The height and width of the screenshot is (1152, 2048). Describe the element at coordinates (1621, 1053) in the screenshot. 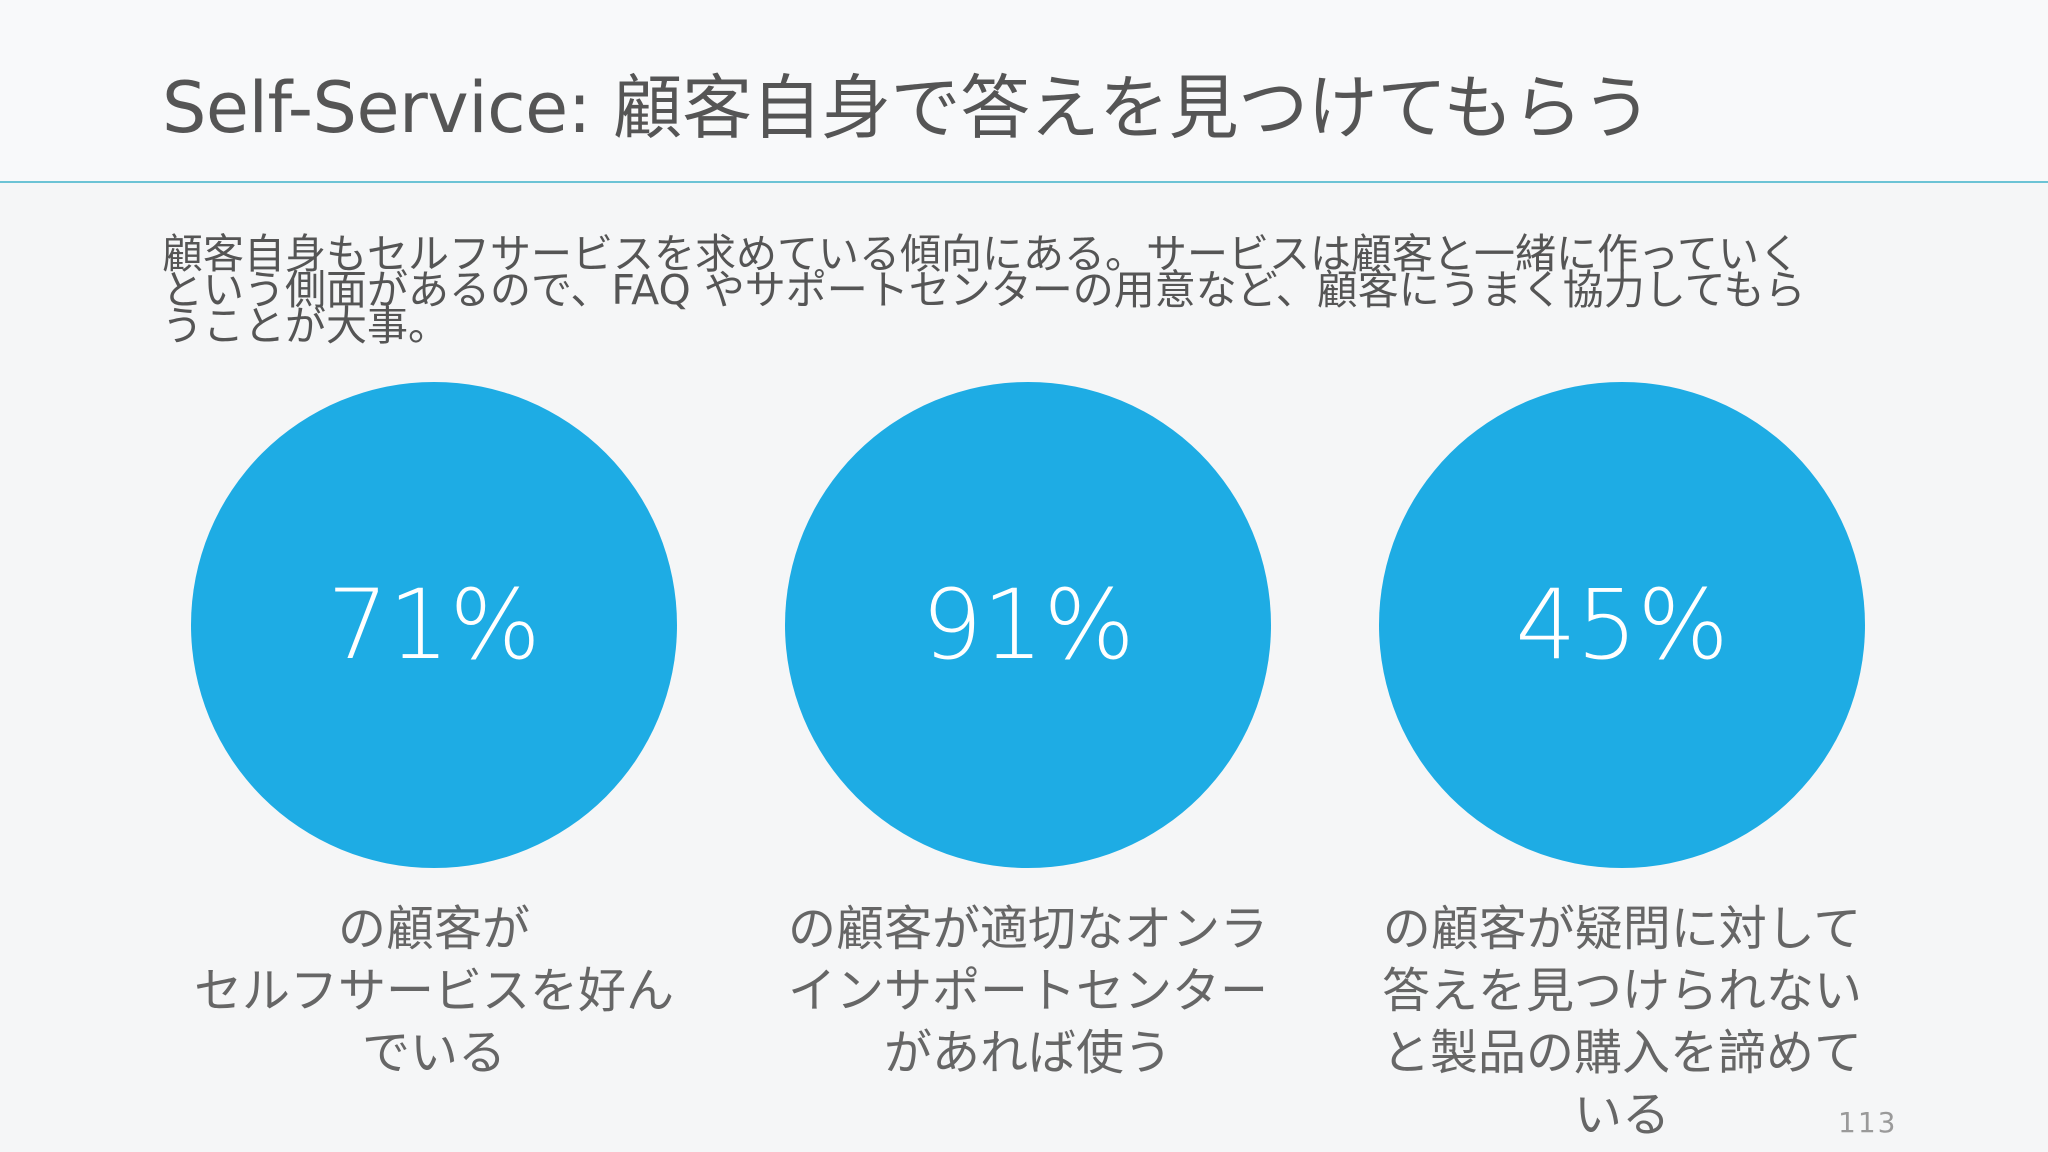

I see `stat-caption-3-line-3: と製品の購入を諦めて` at that location.